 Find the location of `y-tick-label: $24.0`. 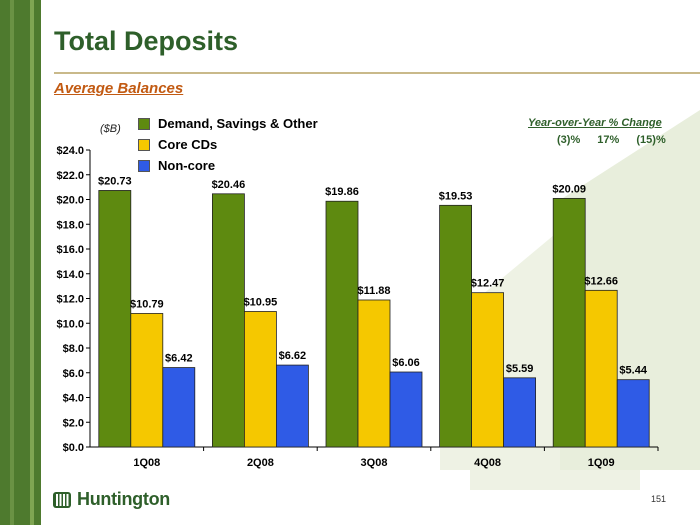

y-tick-label: $24.0 is located at coordinates (70, 151).